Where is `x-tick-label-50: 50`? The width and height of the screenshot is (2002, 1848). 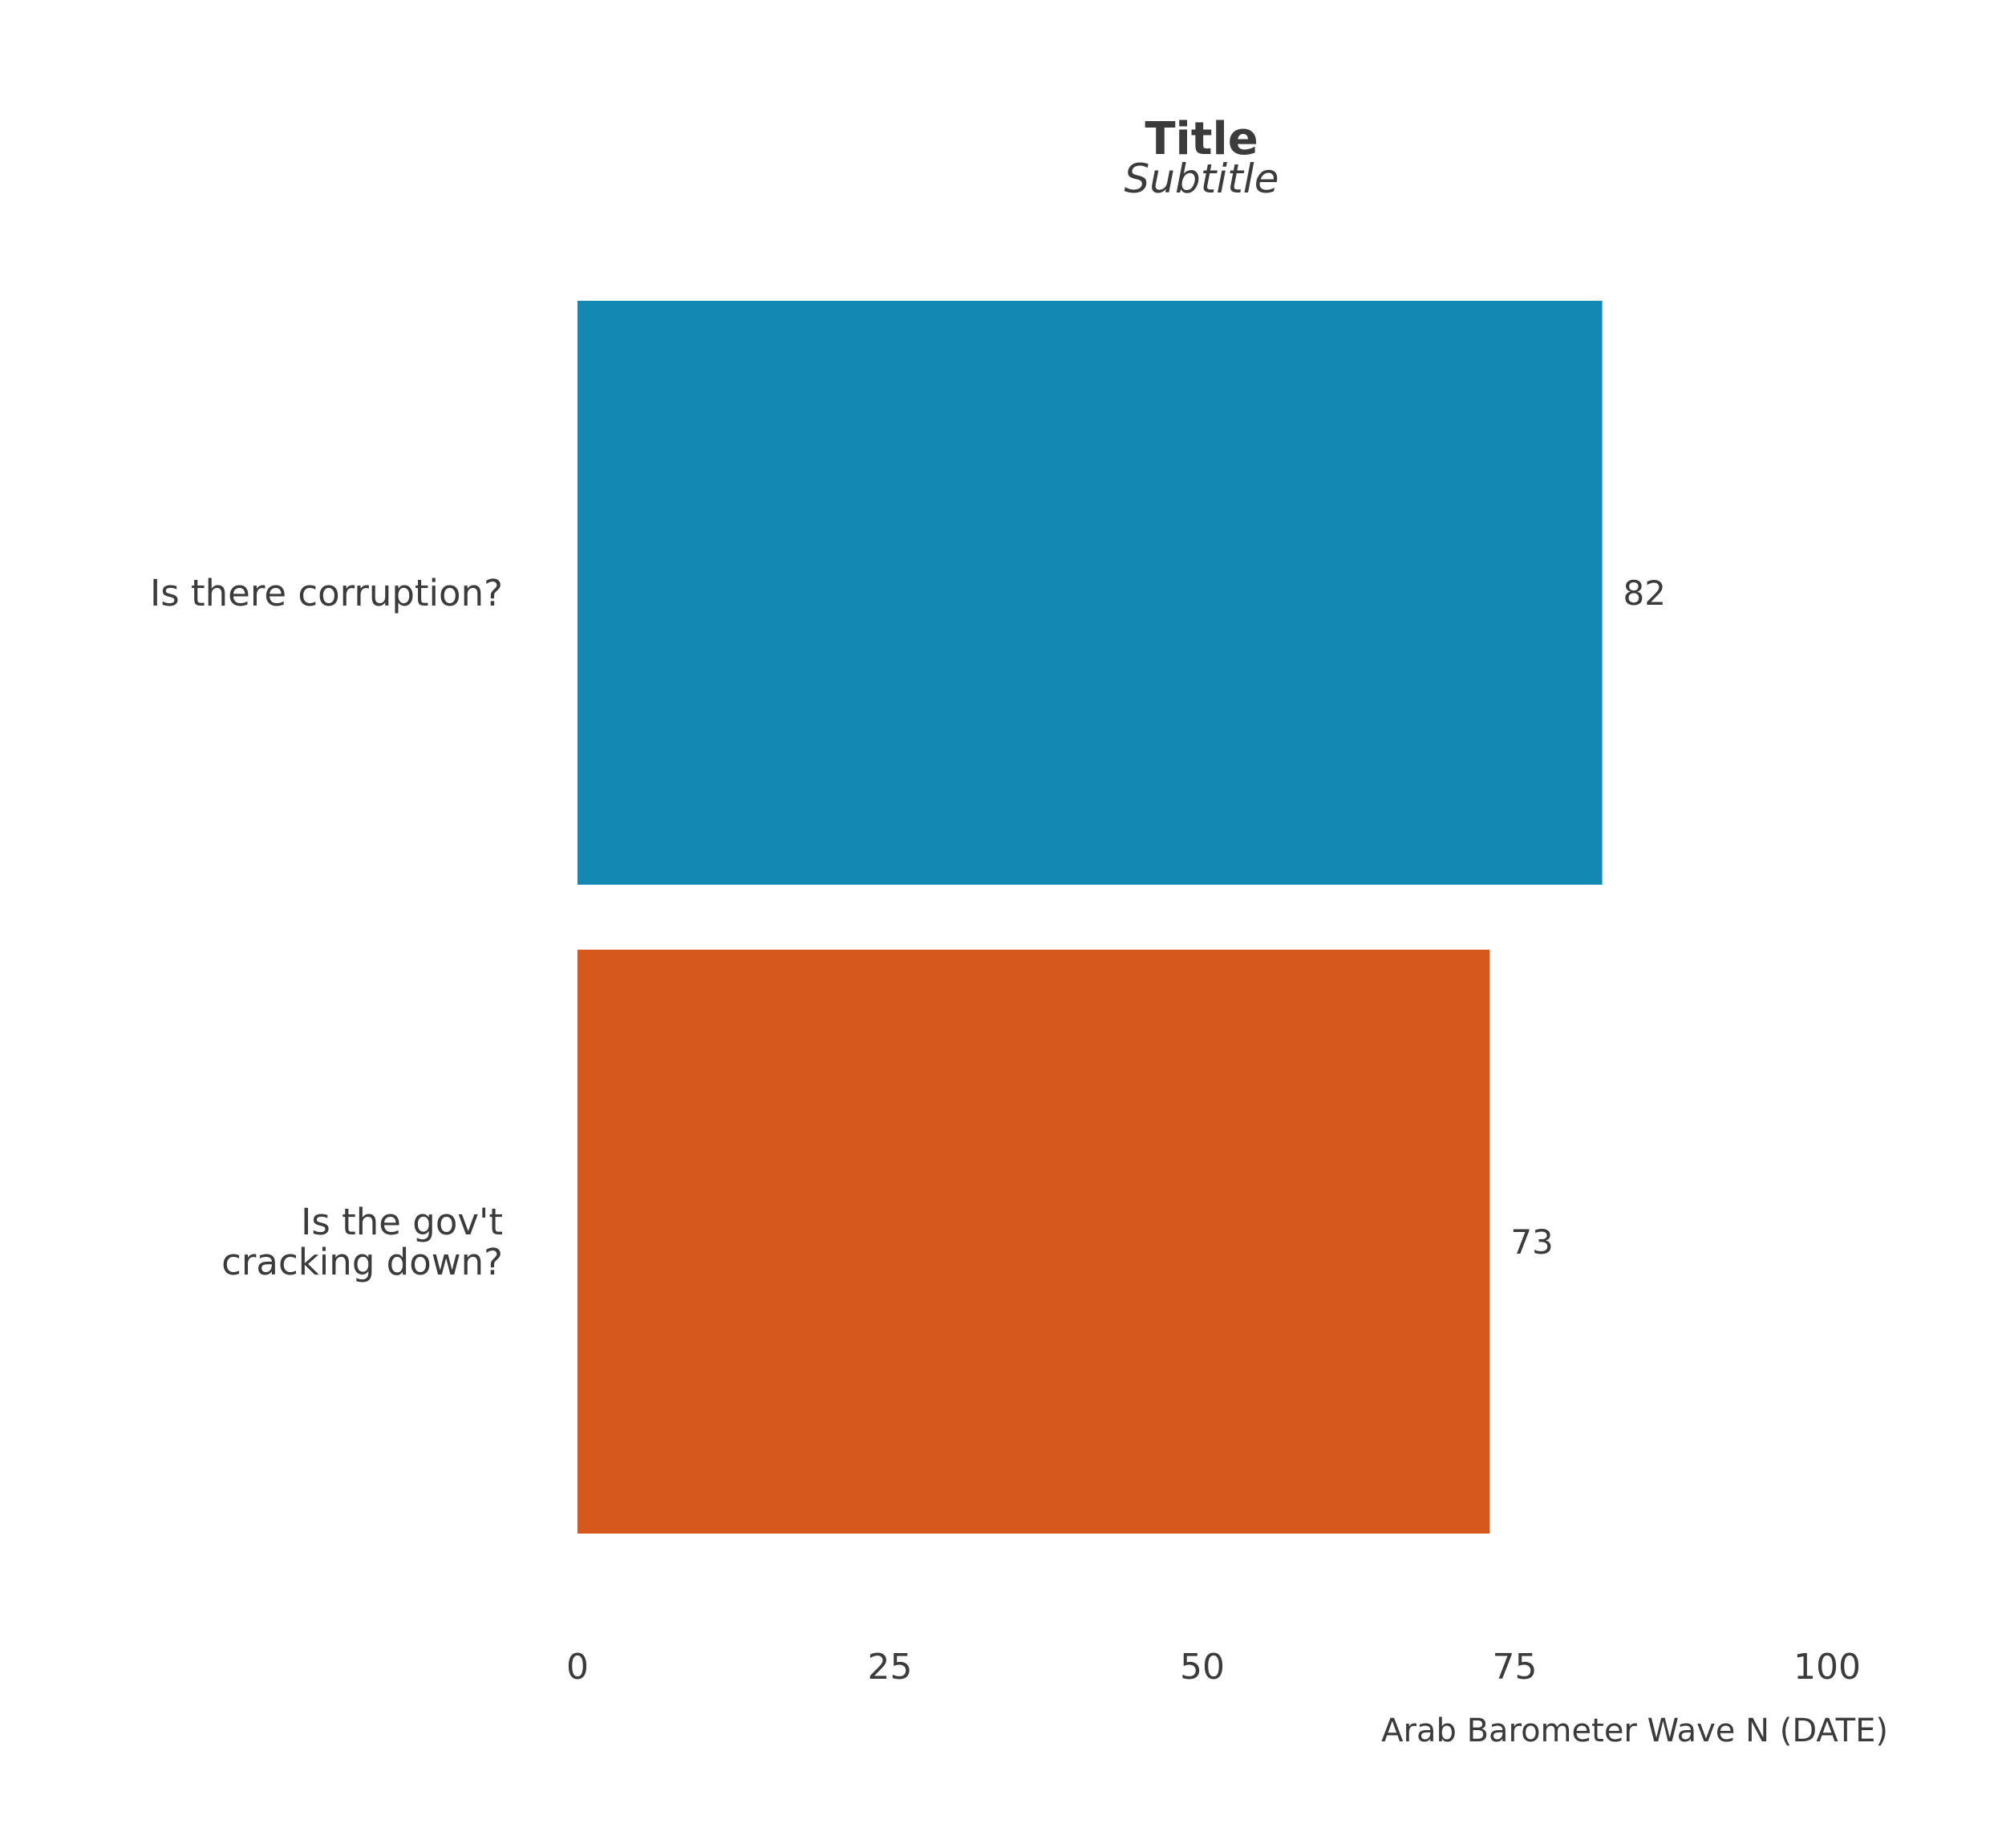 x-tick-label-50: 50 is located at coordinates (1202, 1667).